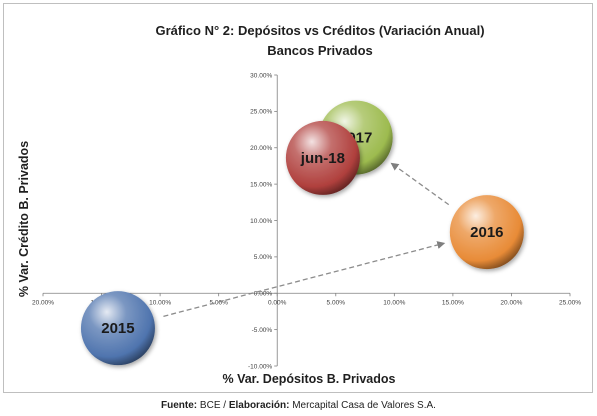 The height and width of the screenshot is (416, 597). What do you see at coordinates (309, 379) in the screenshot?
I see `x-axis-title: % Var. Depósitos B. Privados` at bounding box center [309, 379].